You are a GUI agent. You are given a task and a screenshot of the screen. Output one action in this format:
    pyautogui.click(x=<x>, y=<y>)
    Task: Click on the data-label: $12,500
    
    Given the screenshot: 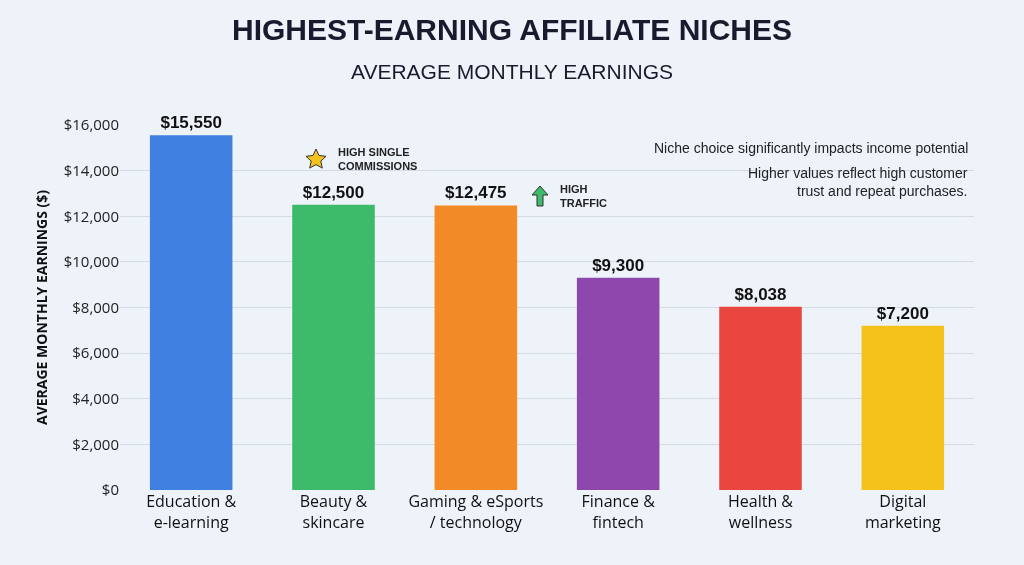 What is the action you would take?
    pyautogui.click(x=333, y=192)
    